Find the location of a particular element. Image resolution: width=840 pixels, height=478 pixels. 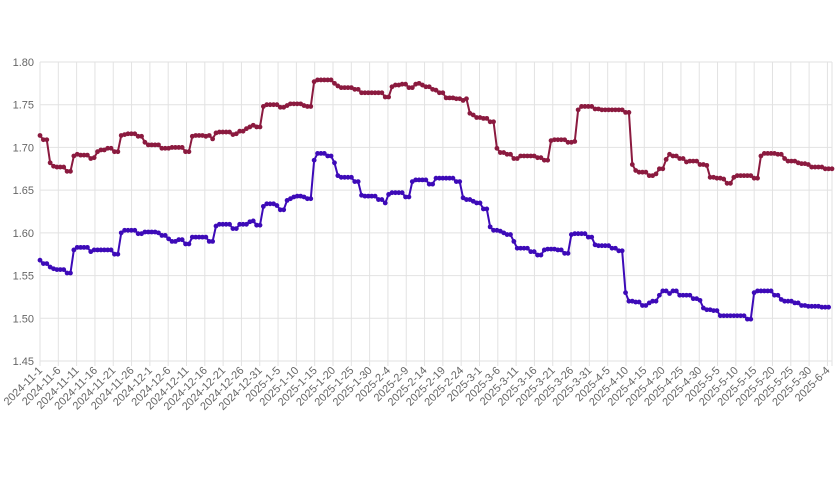

y-tick-label: 1.50 is located at coordinates (23, 319).